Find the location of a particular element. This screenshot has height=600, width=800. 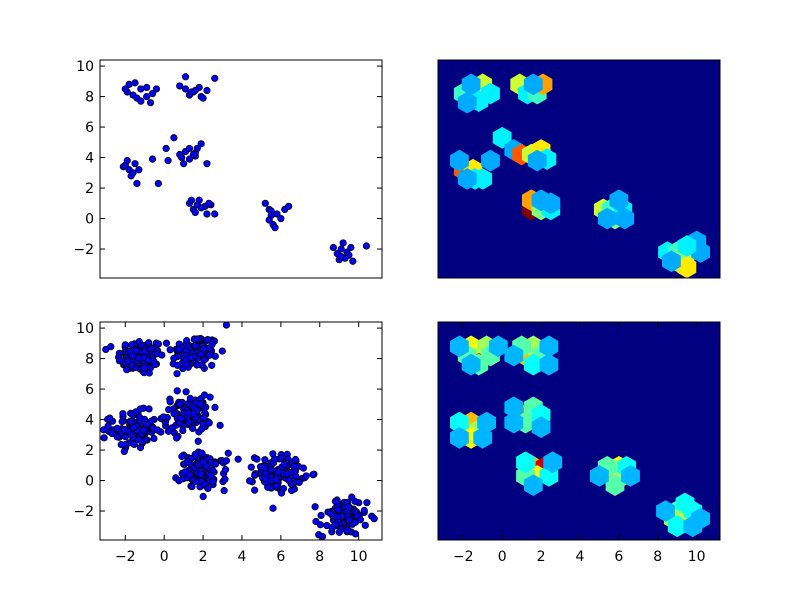

y-tick-label: −2 is located at coordinates (83, 250).